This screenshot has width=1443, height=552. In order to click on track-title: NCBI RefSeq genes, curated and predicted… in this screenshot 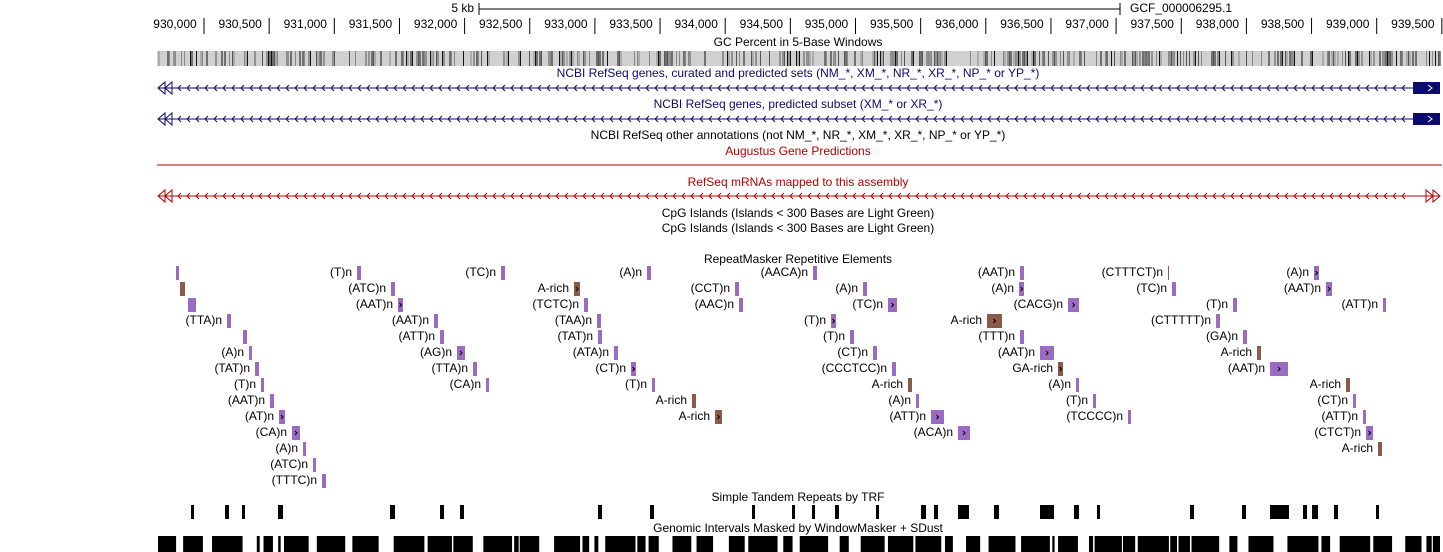, I will do `click(798, 73)`.